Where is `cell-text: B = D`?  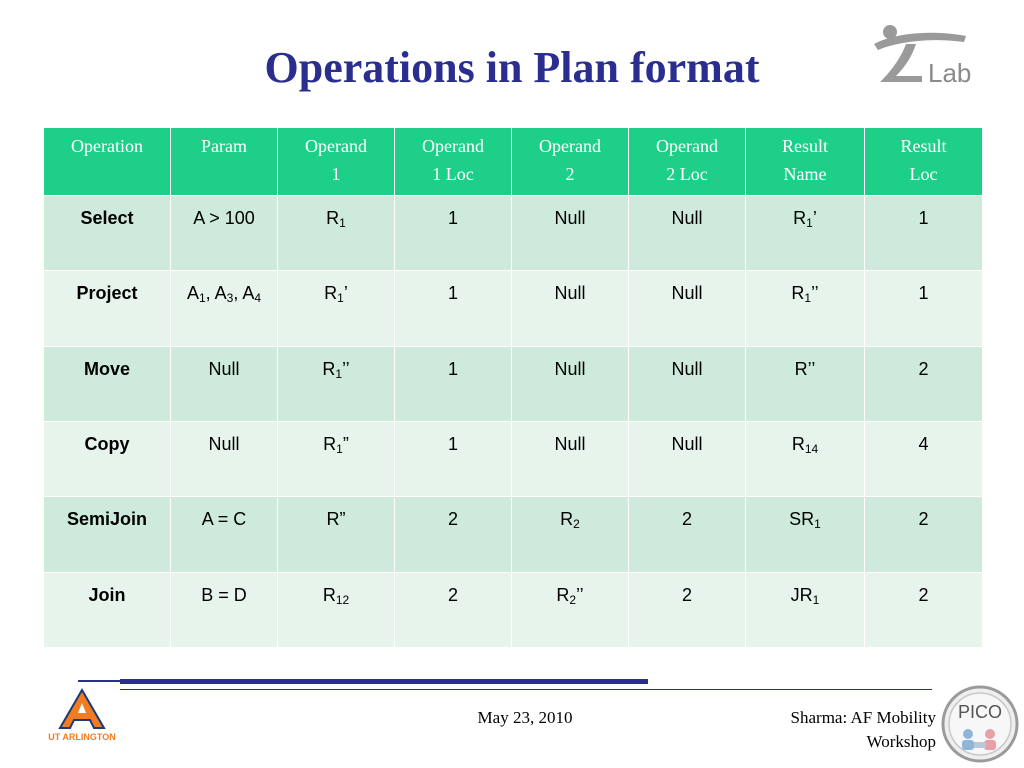 cell-text: B = D is located at coordinates (224, 594).